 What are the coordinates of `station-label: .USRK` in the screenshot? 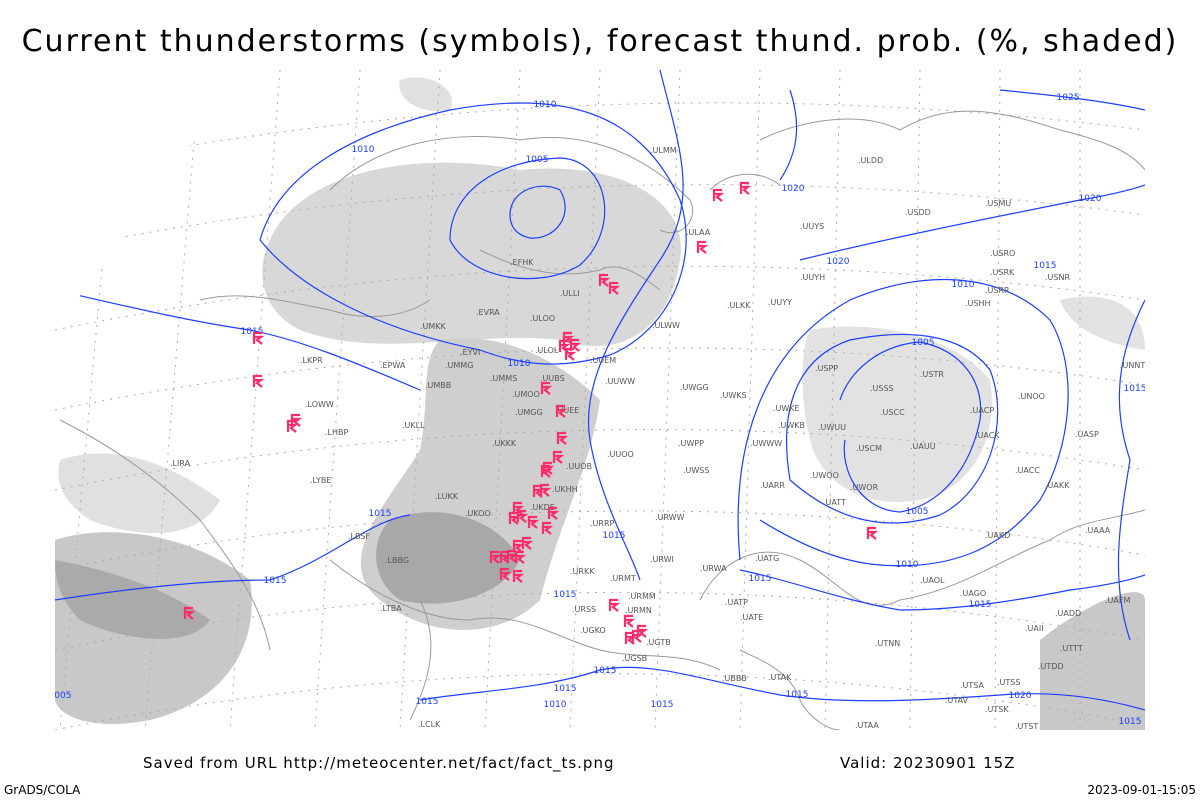 It's located at (1002, 272).